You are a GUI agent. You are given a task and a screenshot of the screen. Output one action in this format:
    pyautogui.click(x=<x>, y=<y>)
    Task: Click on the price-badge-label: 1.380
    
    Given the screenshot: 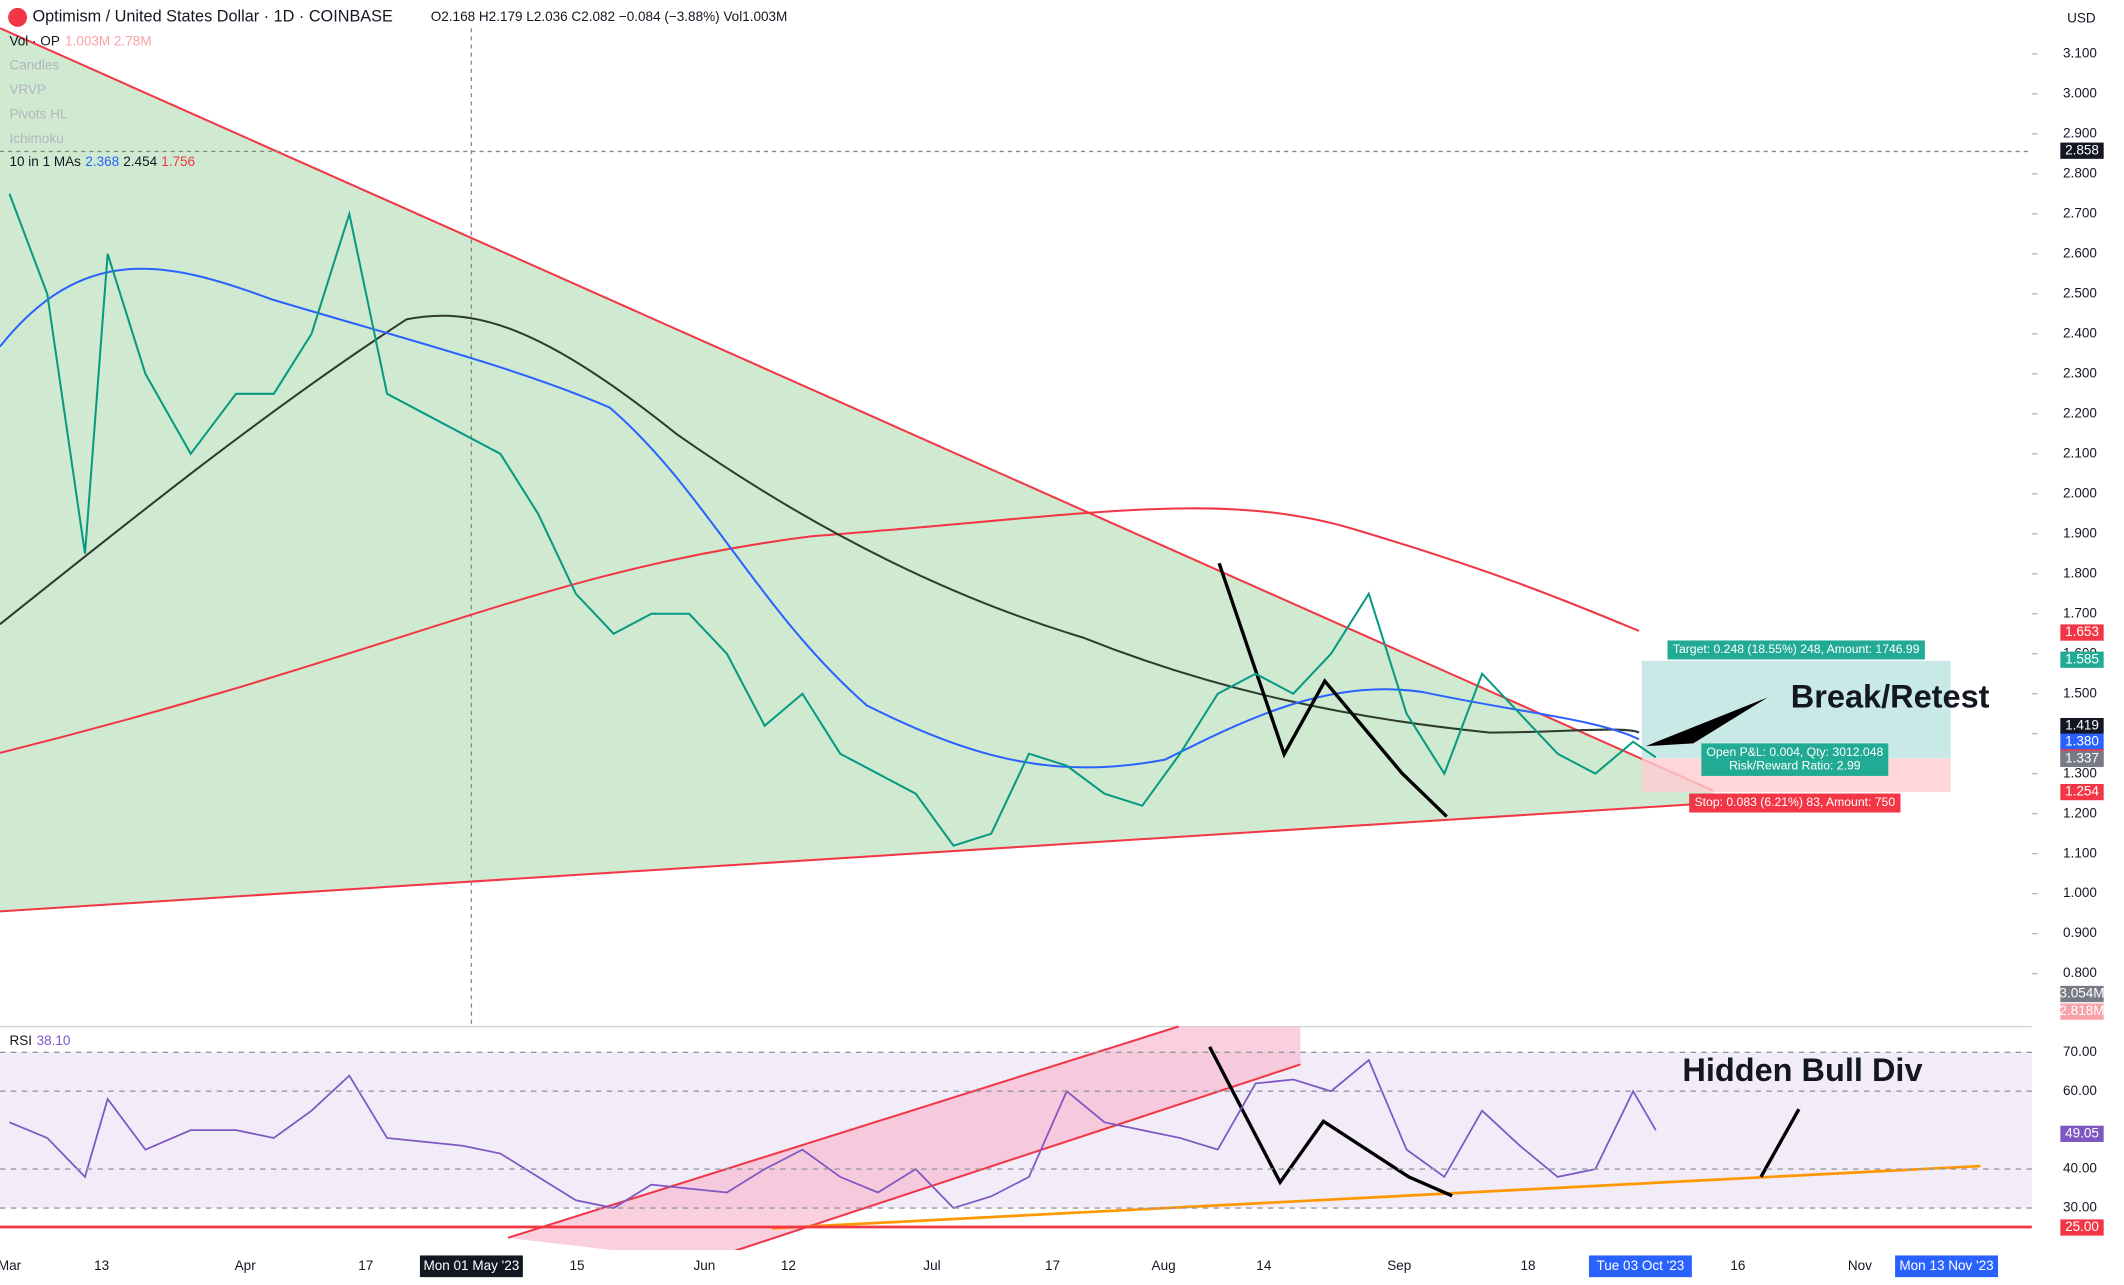 What is the action you would take?
    pyautogui.click(x=2082, y=740)
    